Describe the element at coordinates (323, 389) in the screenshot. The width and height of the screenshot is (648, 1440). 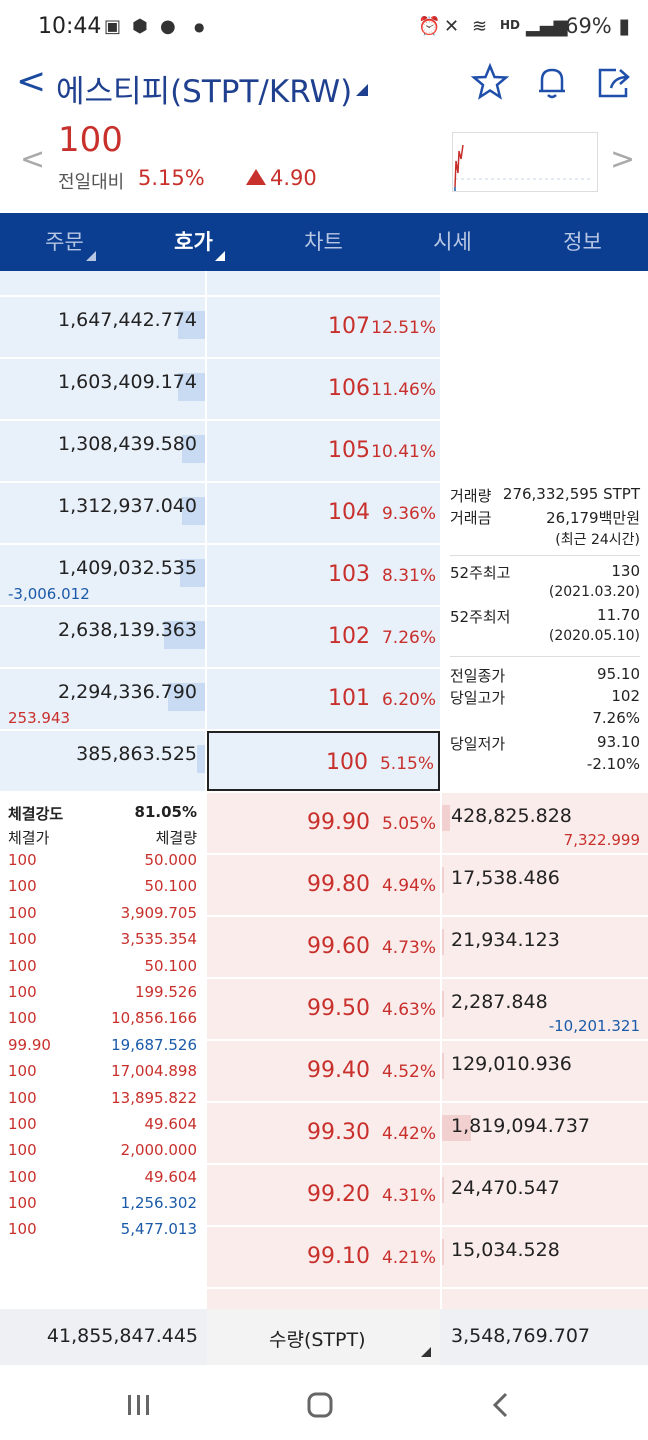
I see `ask-price-cell: 106 11.46%` at that location.